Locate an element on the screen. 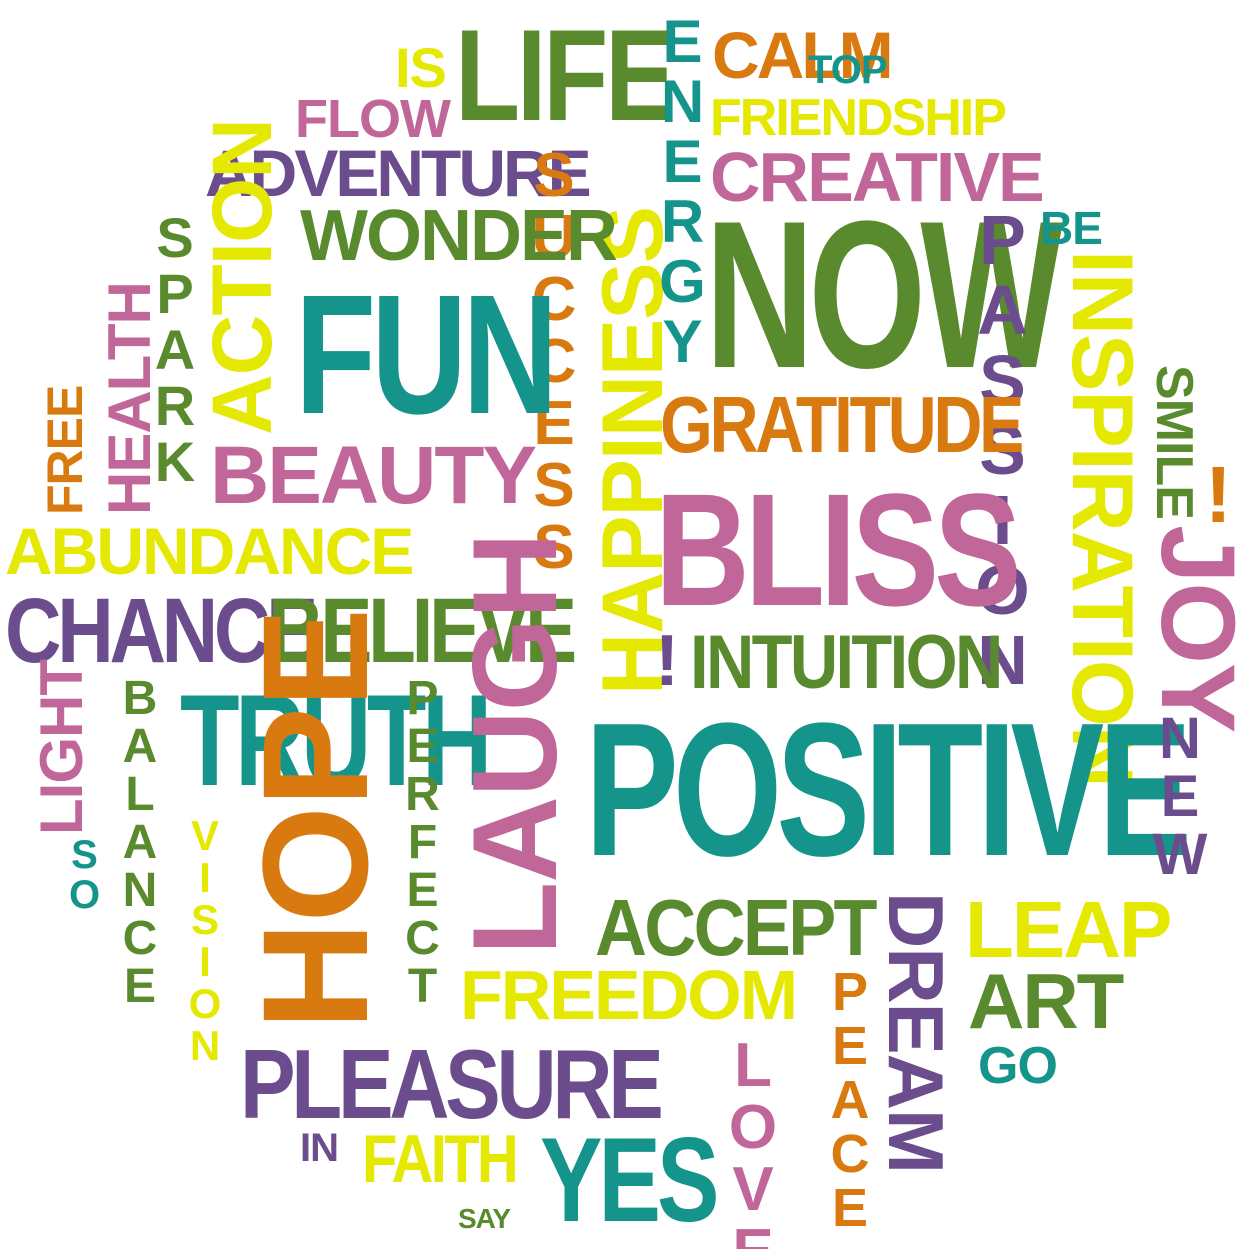 Image resolution: width=1249 pixels, height=1249 pixels. word-exclaim-right: ! is located at coordinates (1218, 494).